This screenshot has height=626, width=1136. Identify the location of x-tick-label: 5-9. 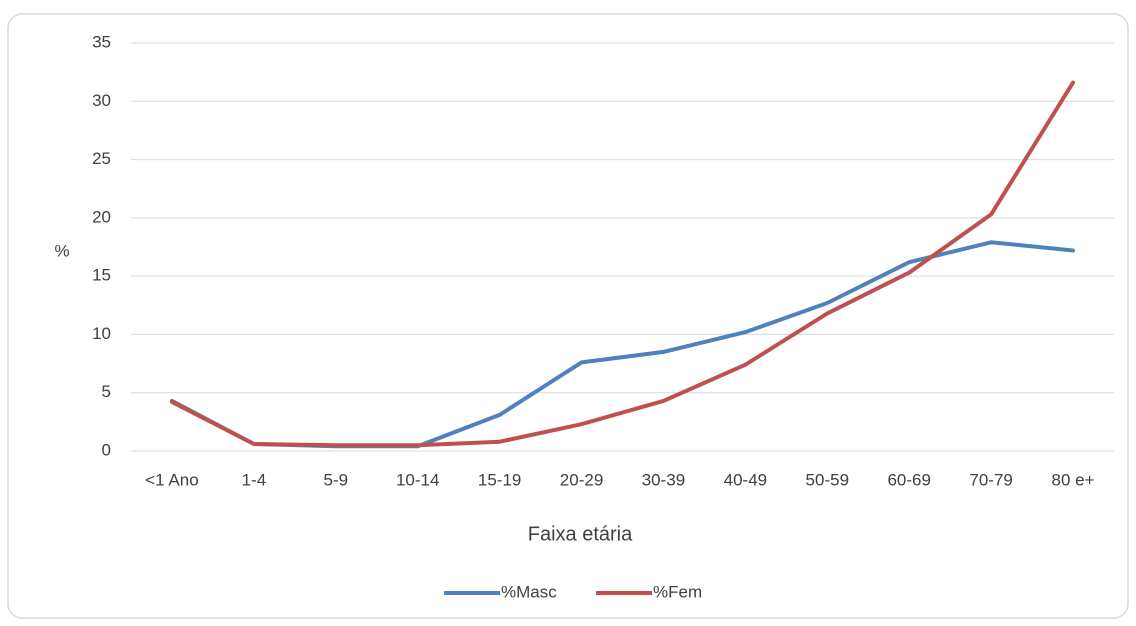
(336, 479).